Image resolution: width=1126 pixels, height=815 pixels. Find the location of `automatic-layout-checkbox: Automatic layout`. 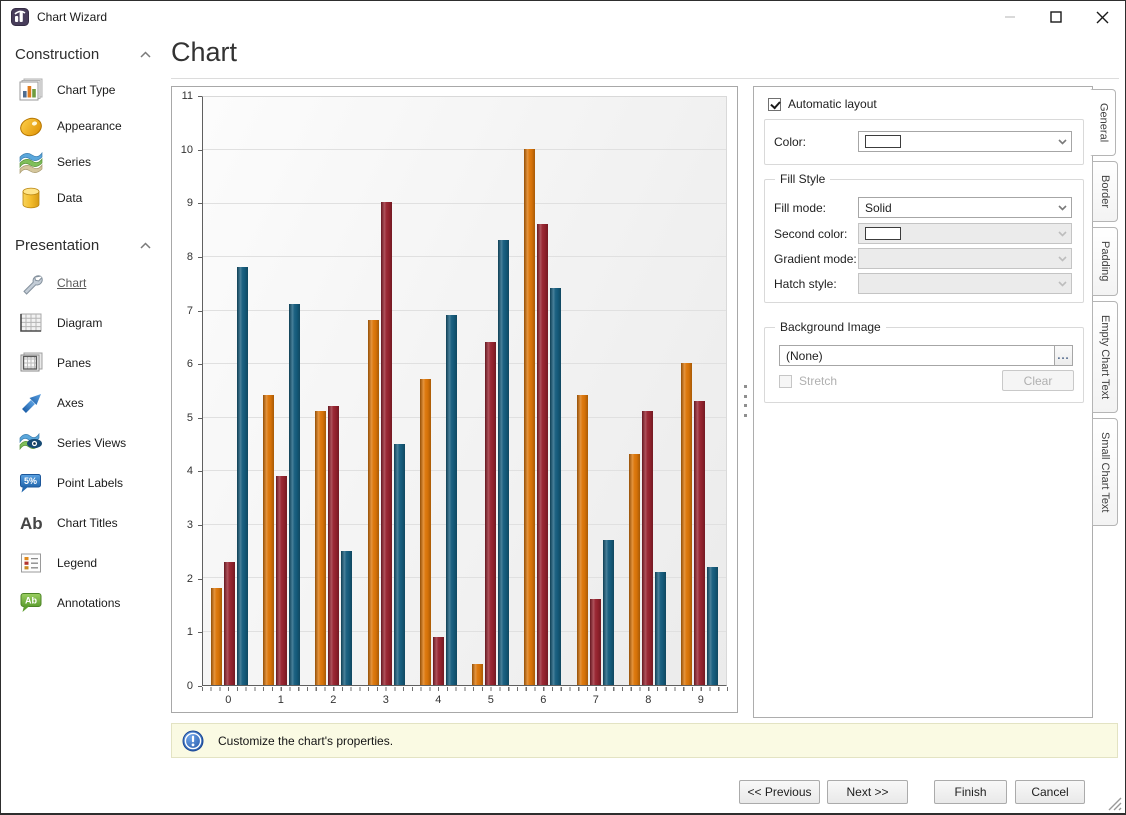

automatic-layout-checkbox: Automatic layout is located at coordinates (822, 104).